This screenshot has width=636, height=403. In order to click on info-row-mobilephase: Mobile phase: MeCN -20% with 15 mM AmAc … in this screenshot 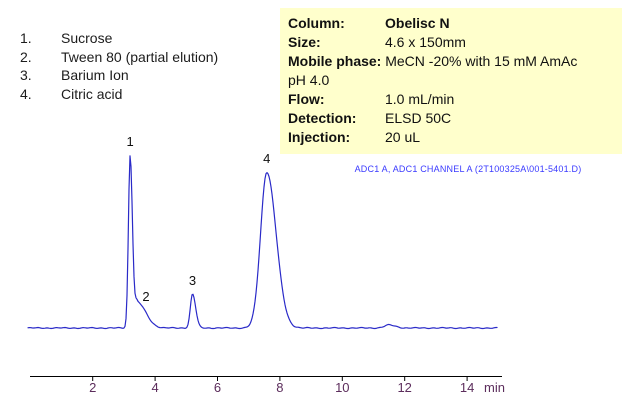, I will do `click(434, 71)`.